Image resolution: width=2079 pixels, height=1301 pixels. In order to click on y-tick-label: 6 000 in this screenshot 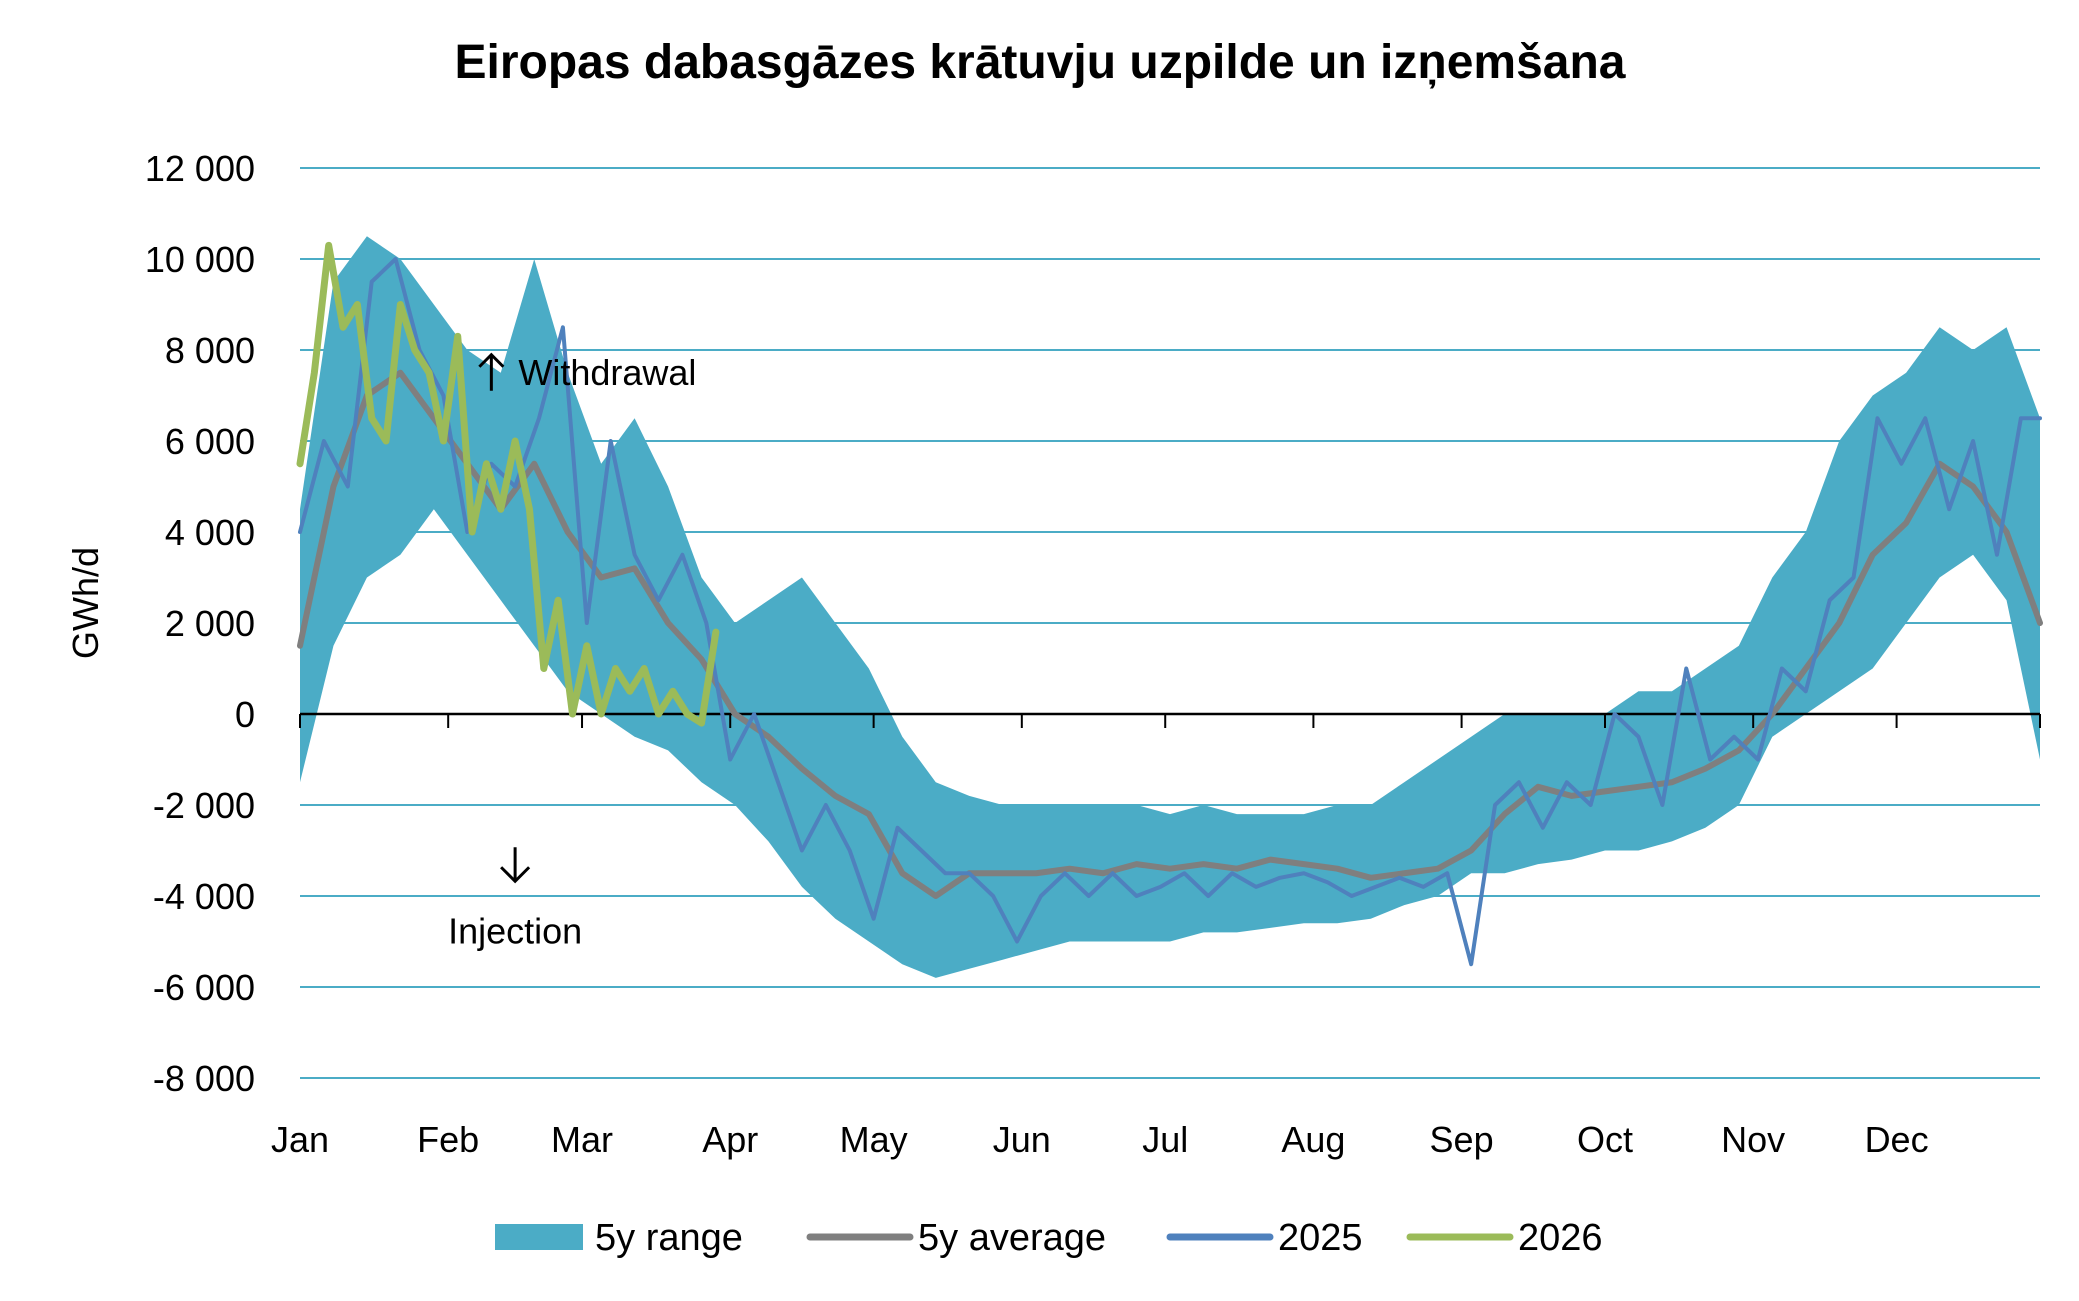, I will do `click(210, 441)`.